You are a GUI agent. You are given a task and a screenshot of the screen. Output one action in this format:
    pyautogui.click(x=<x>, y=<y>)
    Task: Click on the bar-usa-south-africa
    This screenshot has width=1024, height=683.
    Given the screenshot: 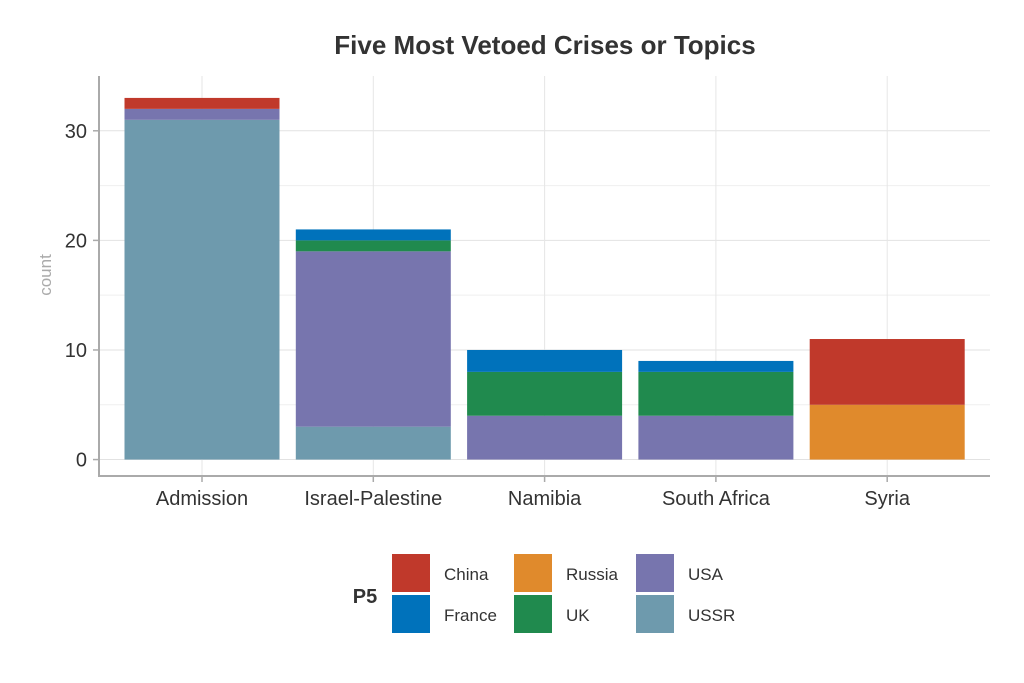 What is the action you would take?
    pyautogui.click(x=716, y=437)
    